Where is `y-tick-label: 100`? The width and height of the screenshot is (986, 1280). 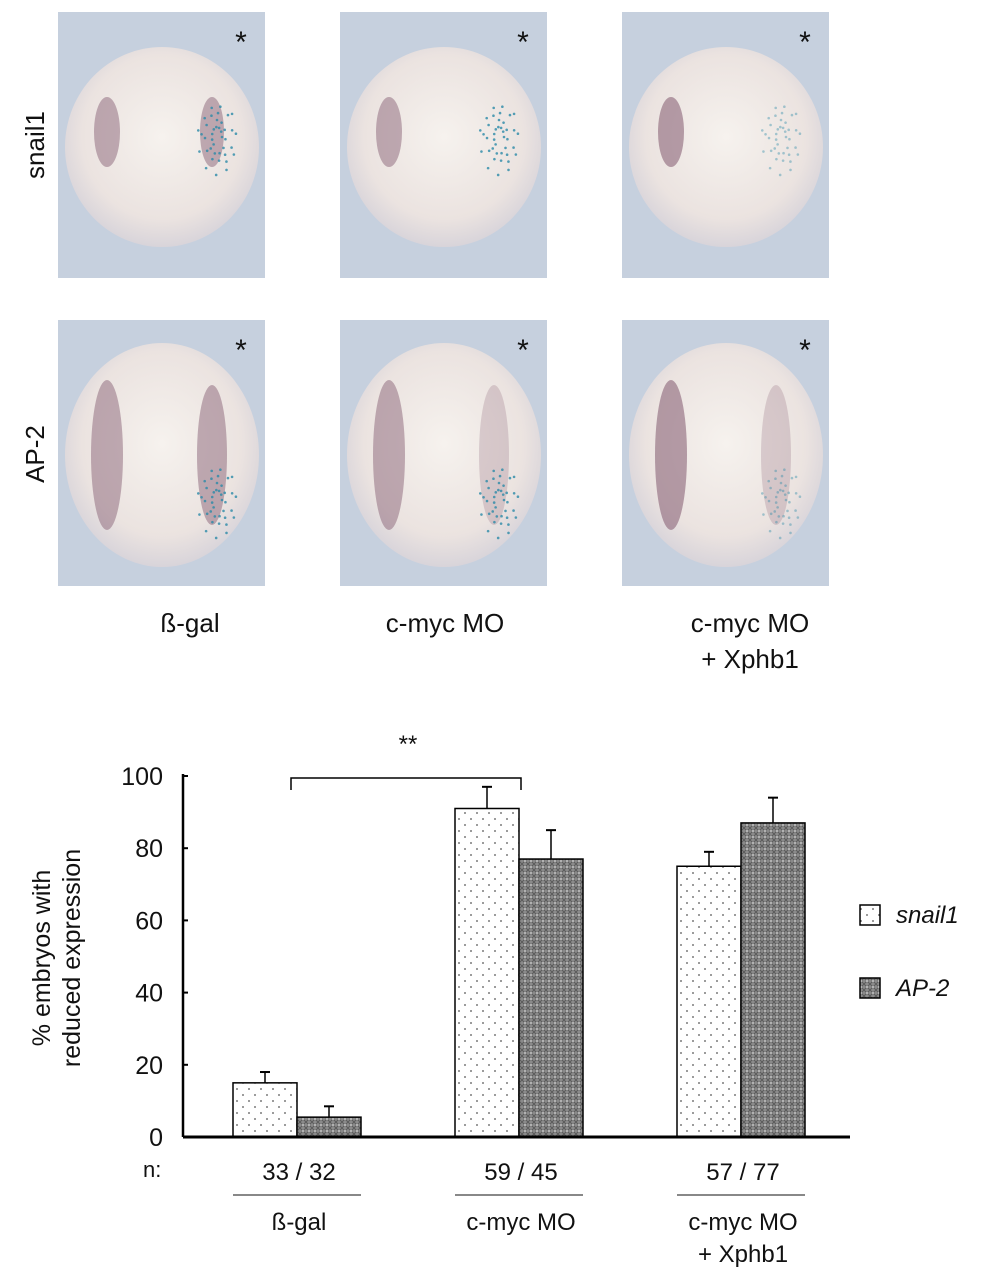 y-tick-label: 100 is located at coordinates (142, 777).